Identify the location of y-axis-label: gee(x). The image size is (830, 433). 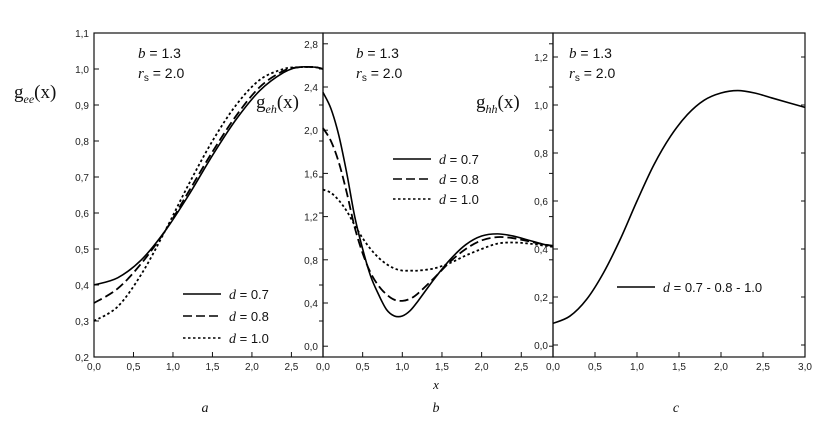
(35, 94).